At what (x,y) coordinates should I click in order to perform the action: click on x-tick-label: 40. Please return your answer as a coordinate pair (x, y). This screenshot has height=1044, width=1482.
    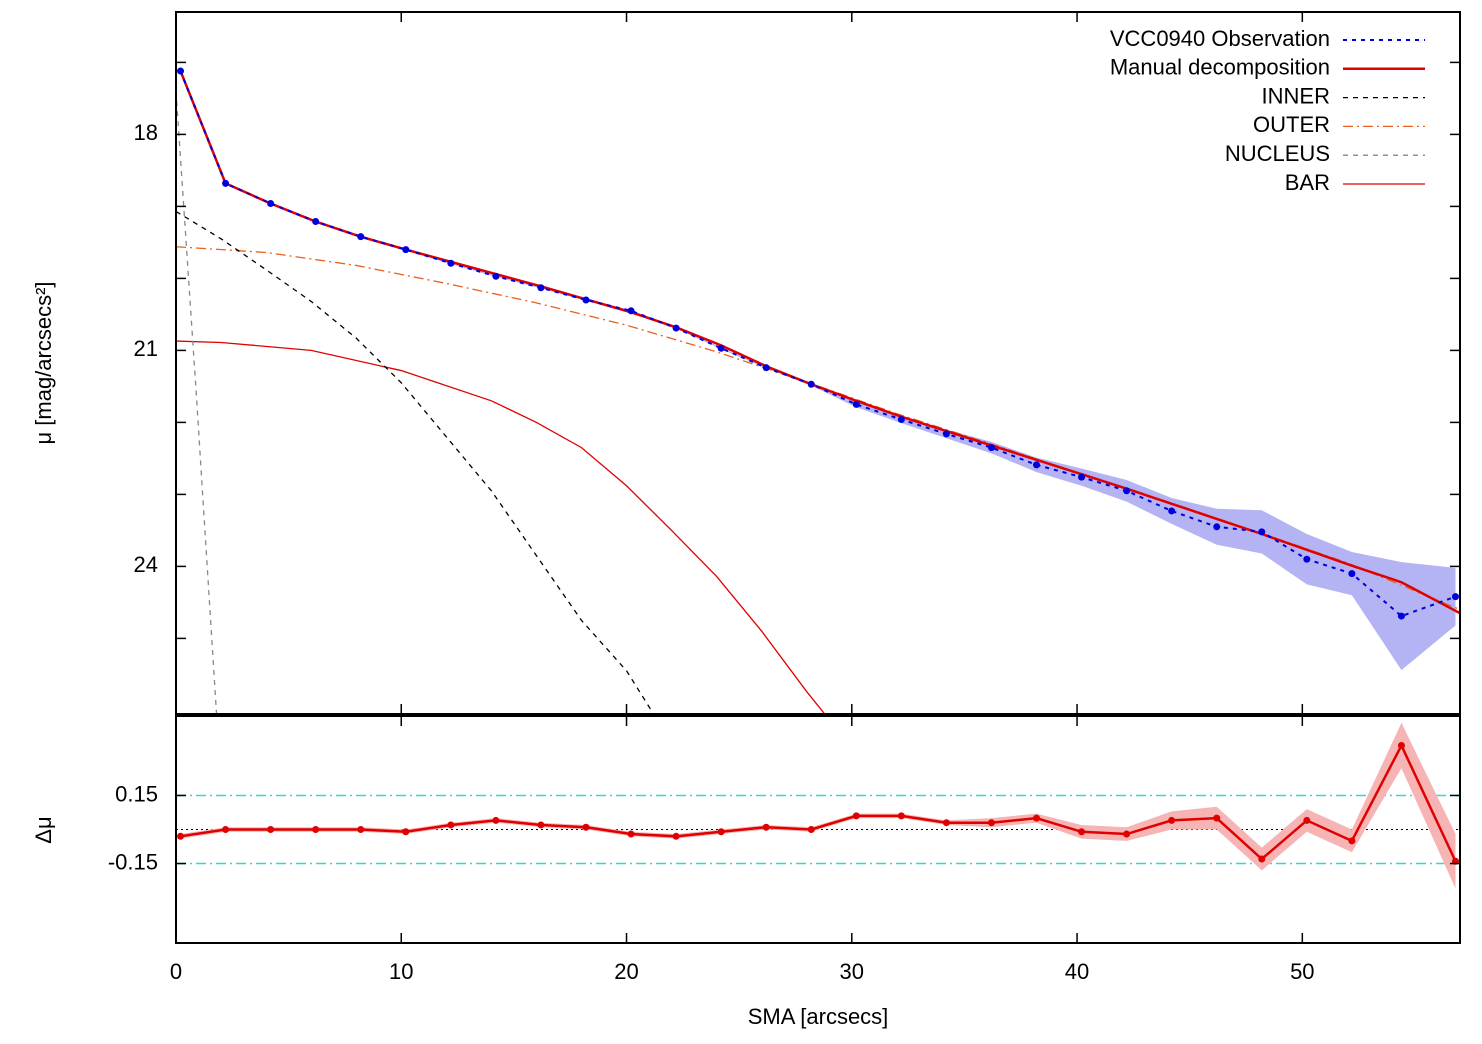
    Looking at the image, I should click on (1077, 971).